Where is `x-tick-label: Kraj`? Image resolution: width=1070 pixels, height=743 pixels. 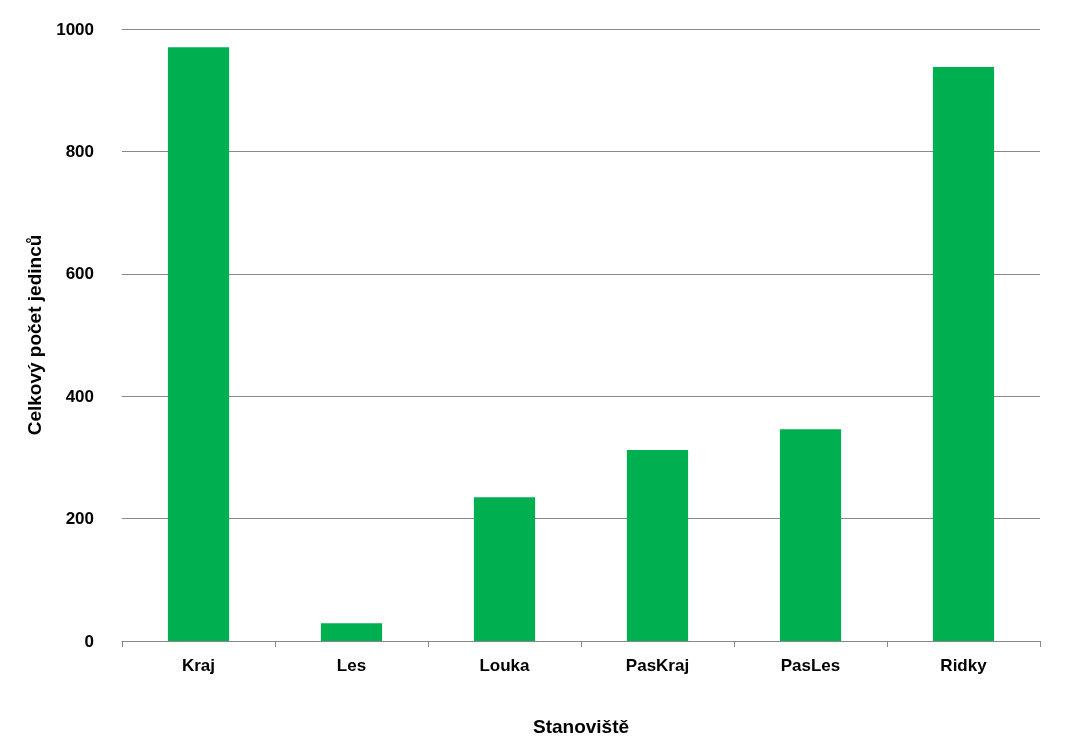 x-tick-label: Kraj is located at coordinates (198, 665).